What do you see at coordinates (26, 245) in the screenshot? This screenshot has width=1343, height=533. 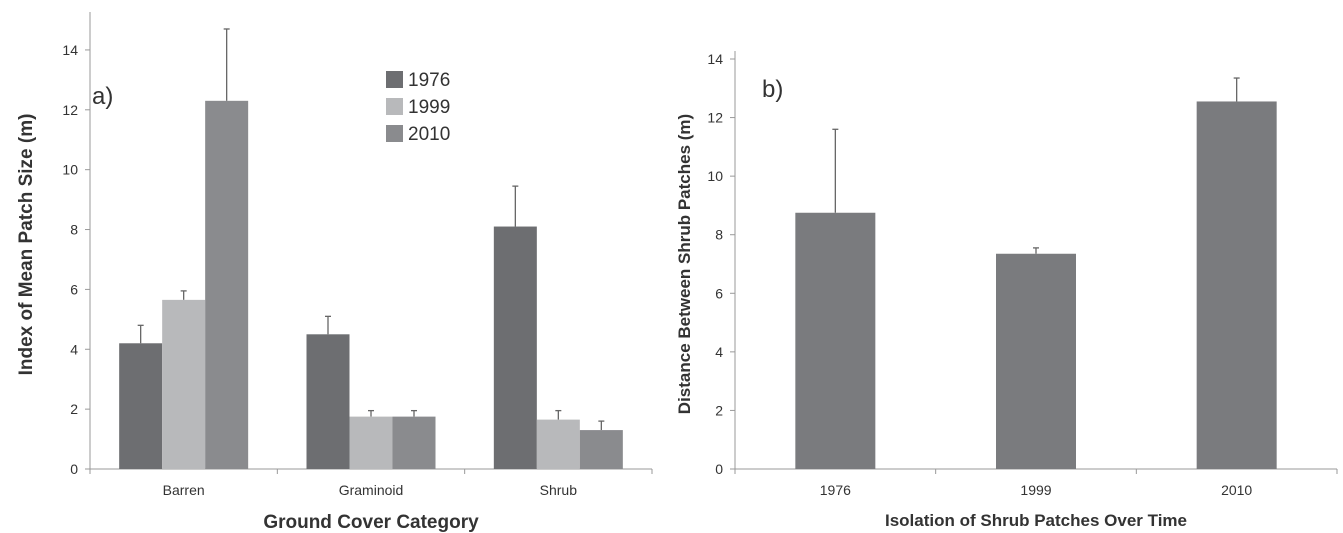 I see `y-axis-title: Index of Mean Patch Size (m)` at bounding box center [26, 245].